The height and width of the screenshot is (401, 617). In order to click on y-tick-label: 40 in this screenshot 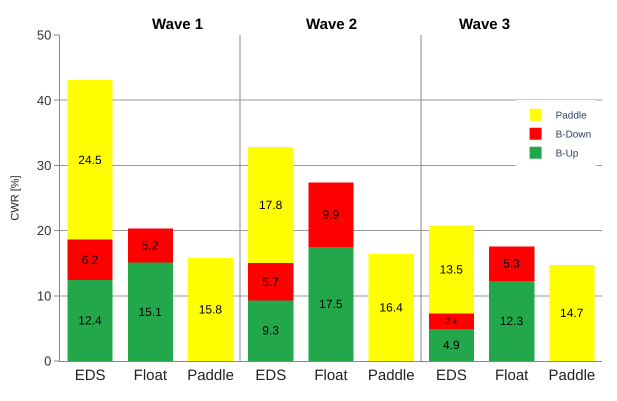, I will do `click(44, 100)`.